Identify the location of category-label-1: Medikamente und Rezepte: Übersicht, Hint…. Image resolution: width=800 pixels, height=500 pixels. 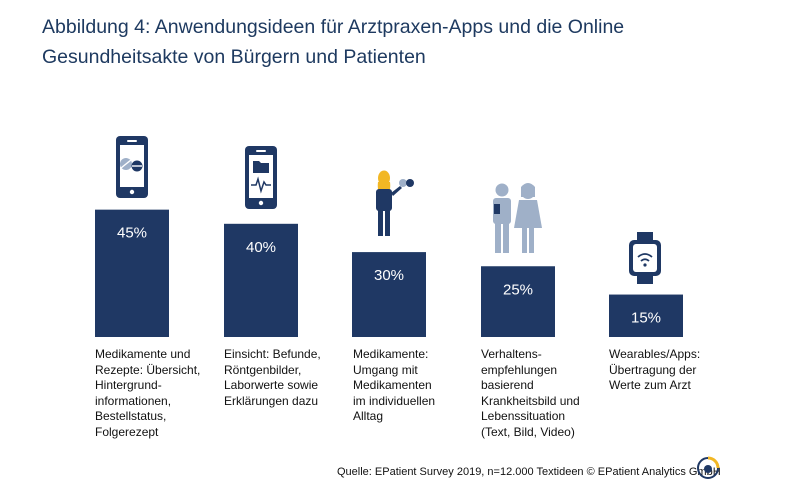
(148, 393).